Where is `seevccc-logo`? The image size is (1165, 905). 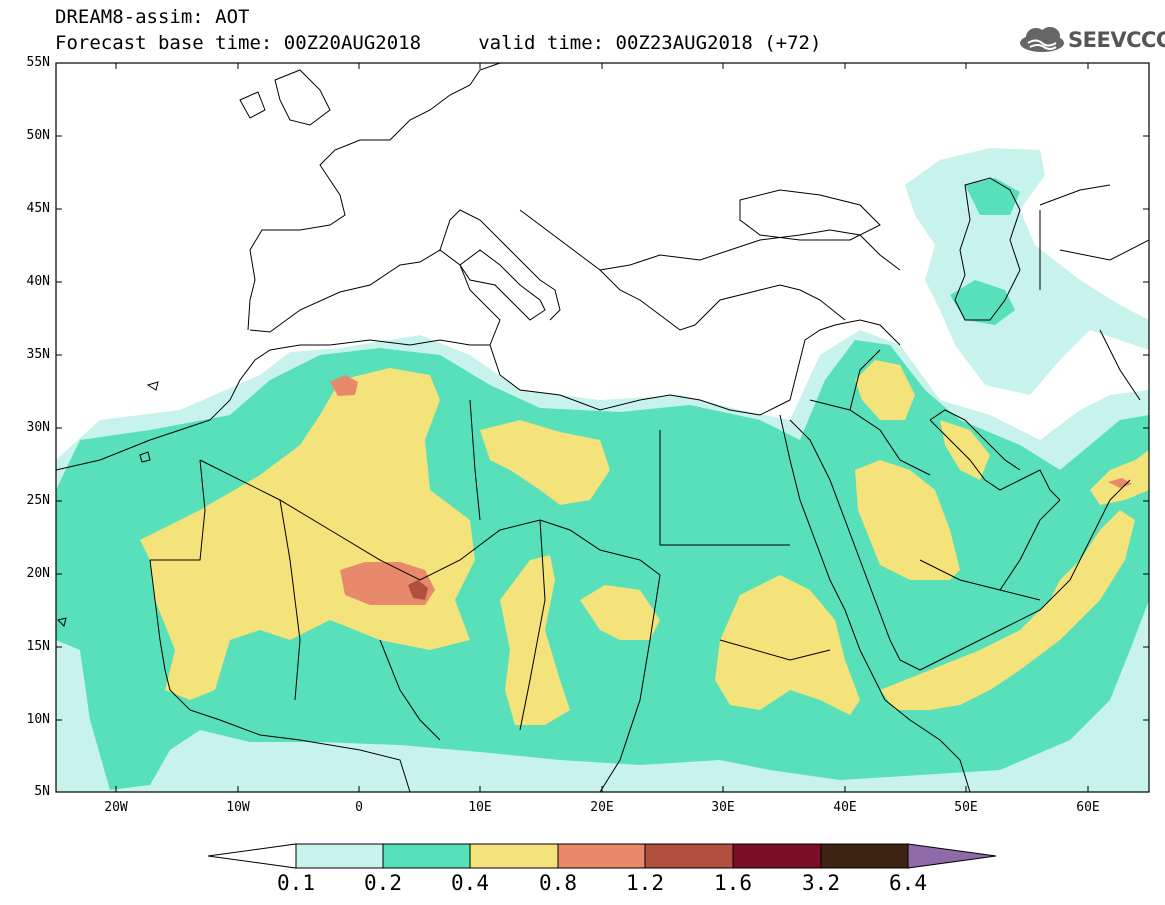 seevccc-logo is located at coordinates (1042, 39).